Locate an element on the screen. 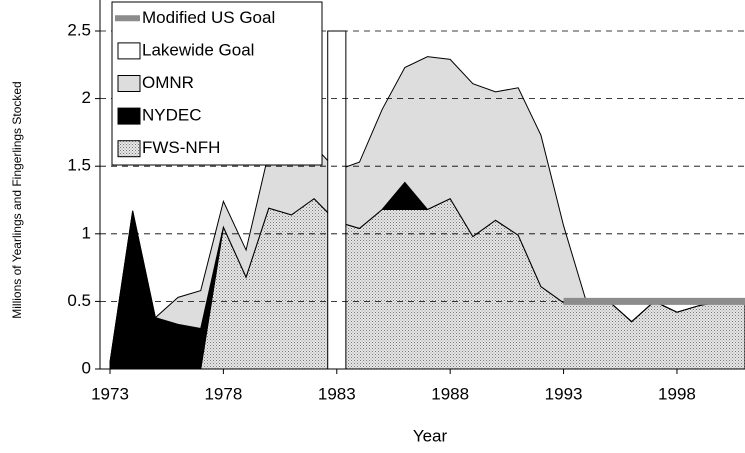 This screenshot has width=745, height=453. x-tick-label: 1978 is located at coordinates (223, 393).